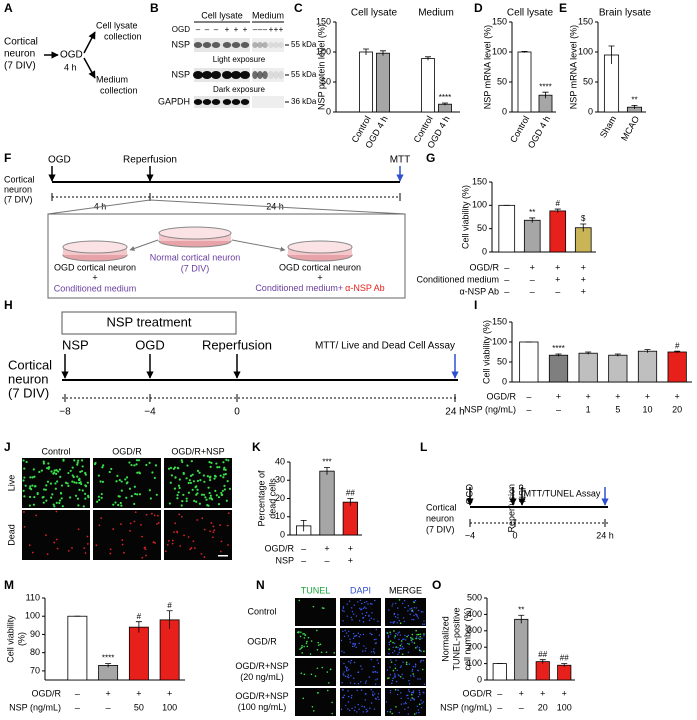 This screenshot has width=697, height=720. I want to click on source-label: neuron, so click(18, 189).